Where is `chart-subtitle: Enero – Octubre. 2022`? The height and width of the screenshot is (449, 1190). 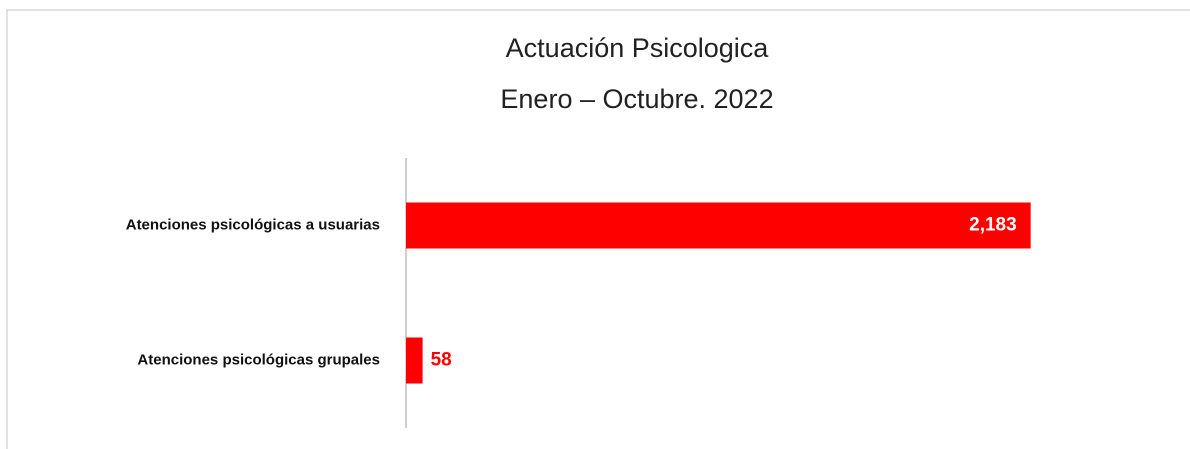 chart-subtitle: Enero – Octubre. 2022 is located at coordinates (636, 99).